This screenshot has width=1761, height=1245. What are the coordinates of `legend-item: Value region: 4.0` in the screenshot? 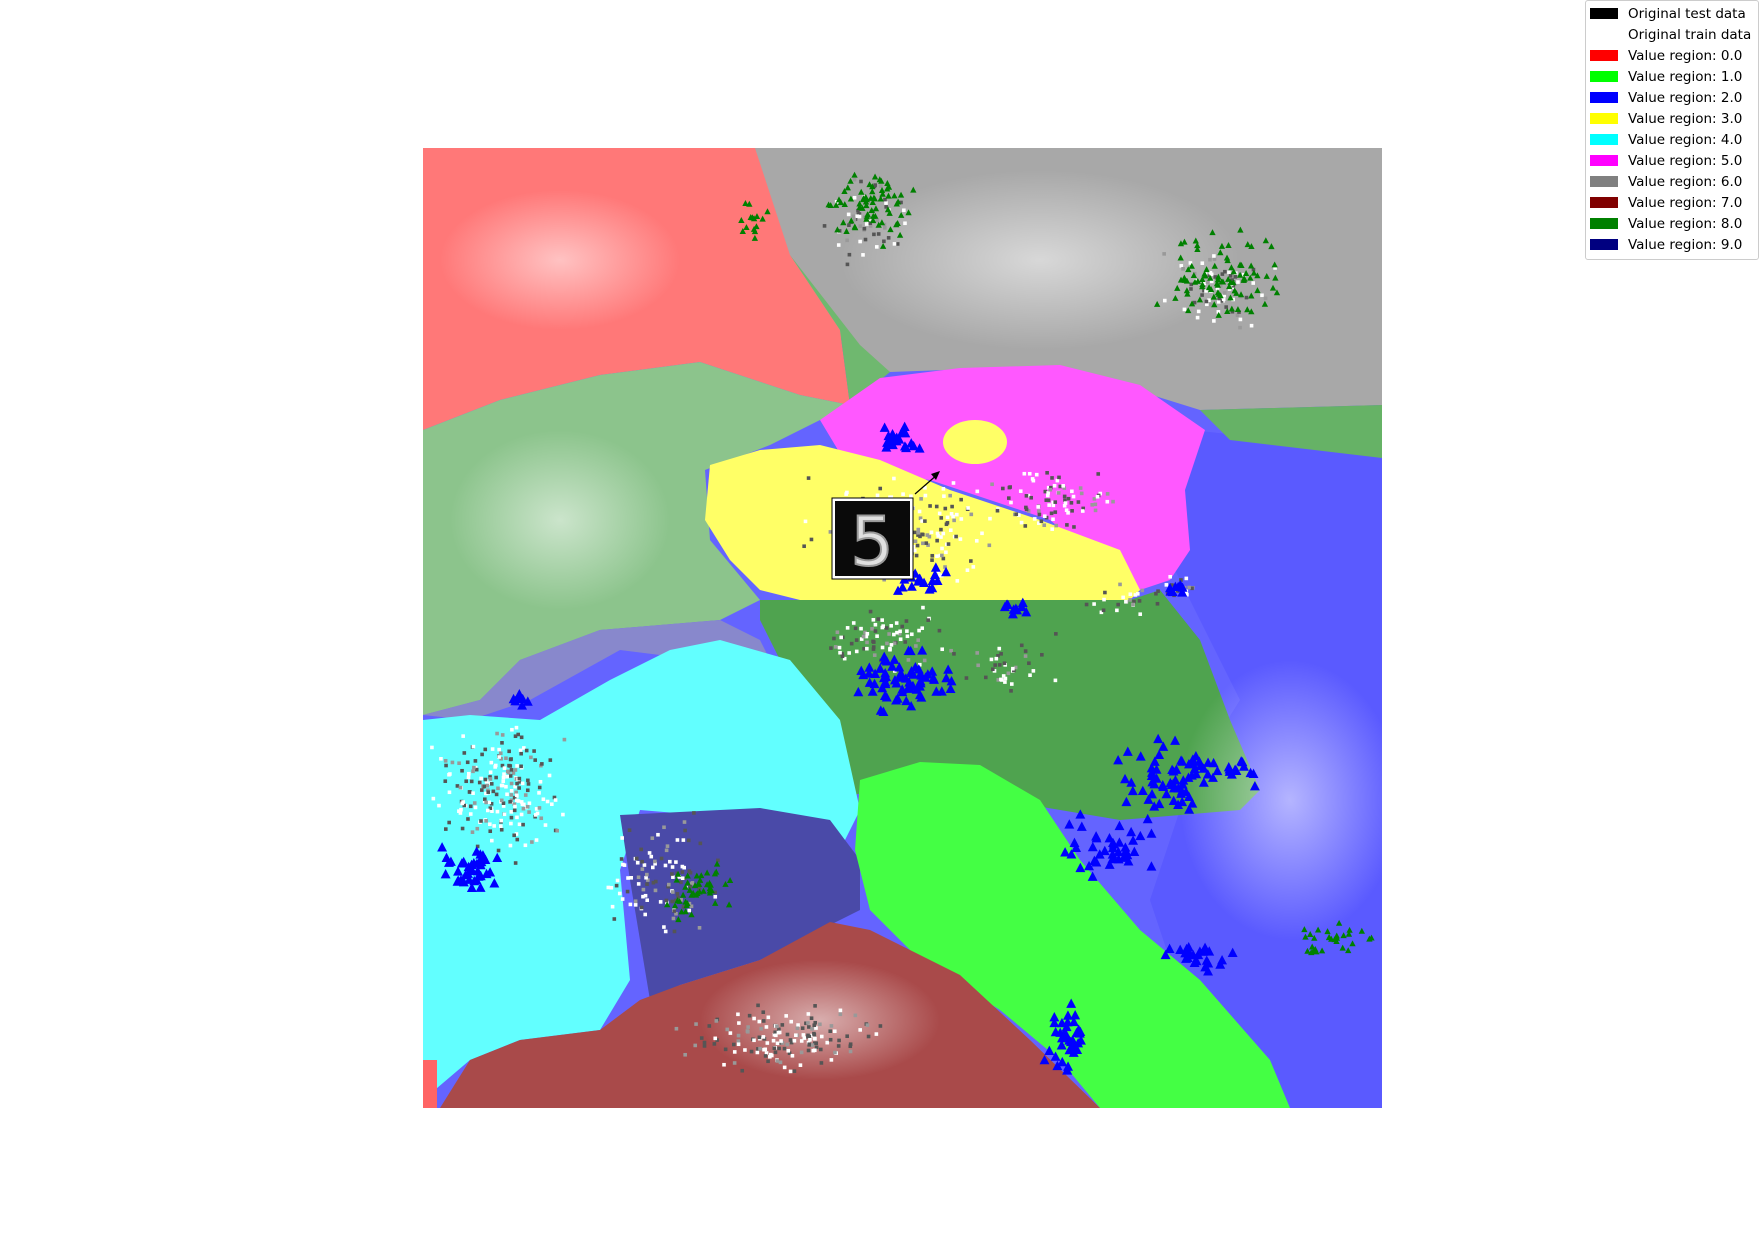 It's located at (1671, 139).